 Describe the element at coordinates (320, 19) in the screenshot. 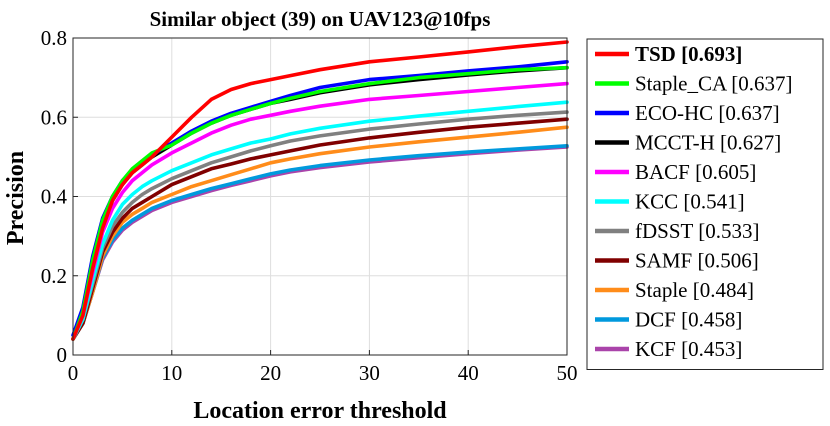

I see `chart-title: Similar object (39) on UAV123@10fps` at that location.